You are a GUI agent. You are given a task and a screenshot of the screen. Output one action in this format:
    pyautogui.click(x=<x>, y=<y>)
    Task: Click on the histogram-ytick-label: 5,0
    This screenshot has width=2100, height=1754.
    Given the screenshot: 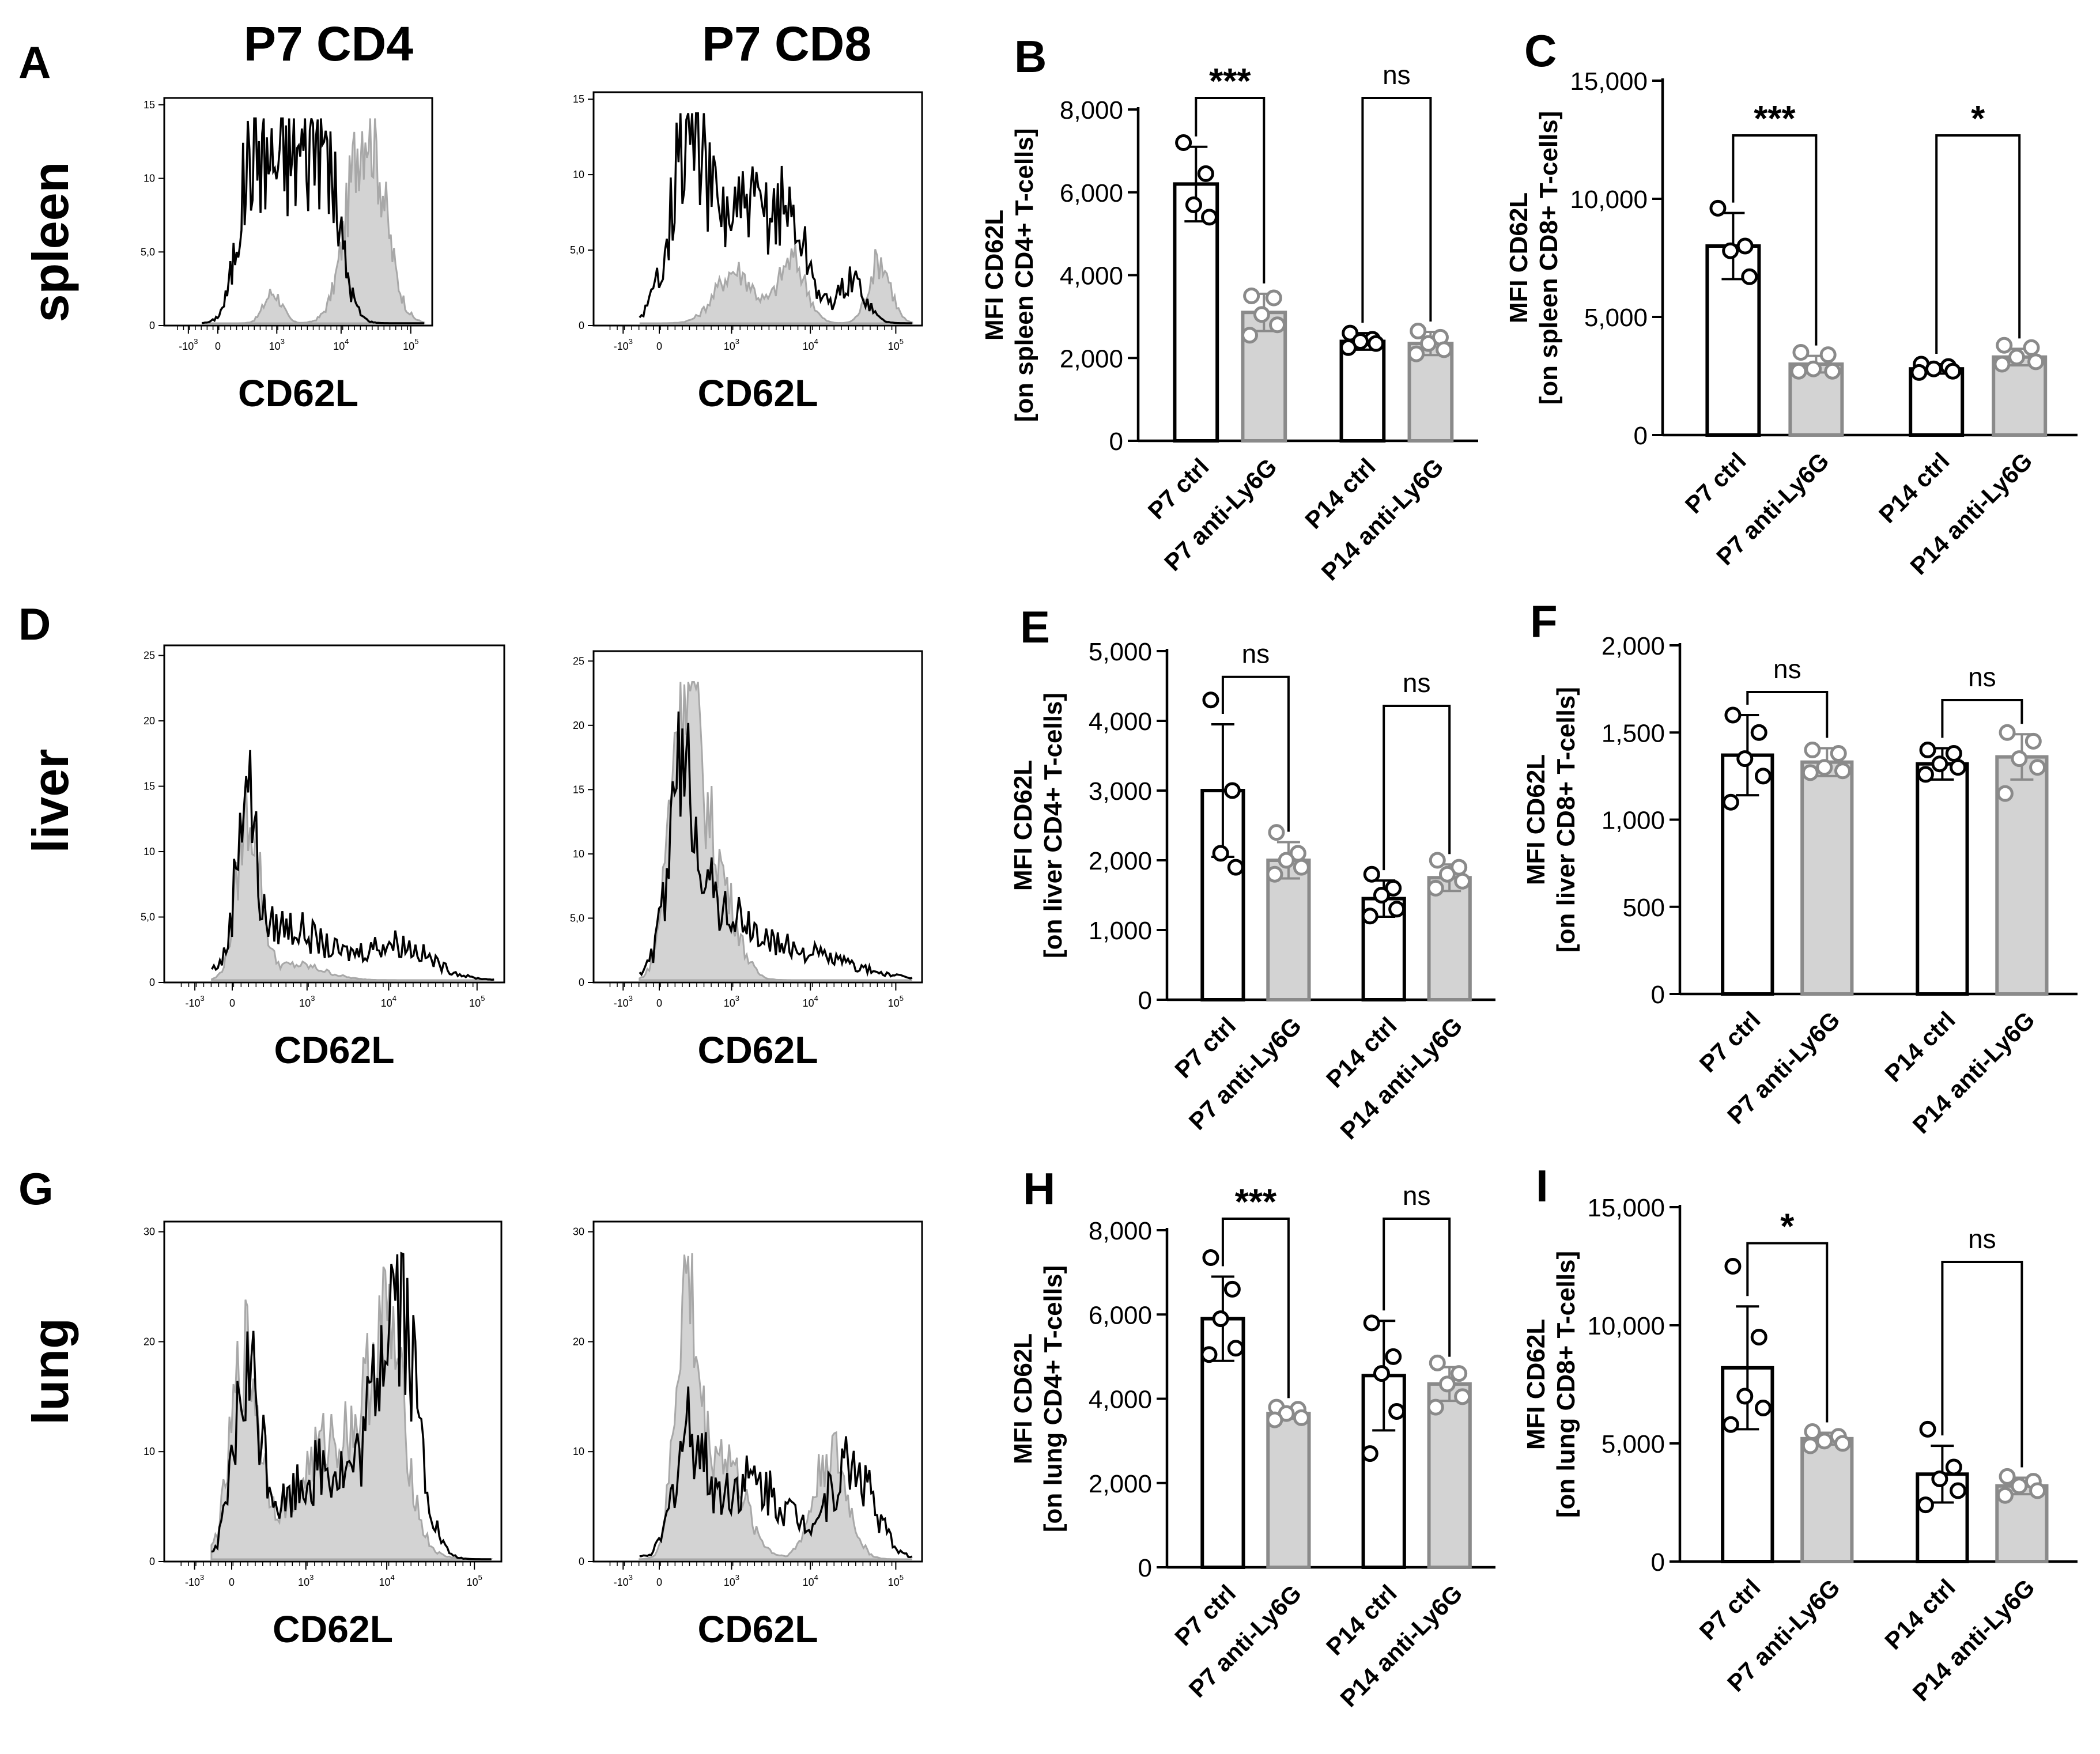 What is the action you would take?
    pyautogui.click(x=148, y=252)
    